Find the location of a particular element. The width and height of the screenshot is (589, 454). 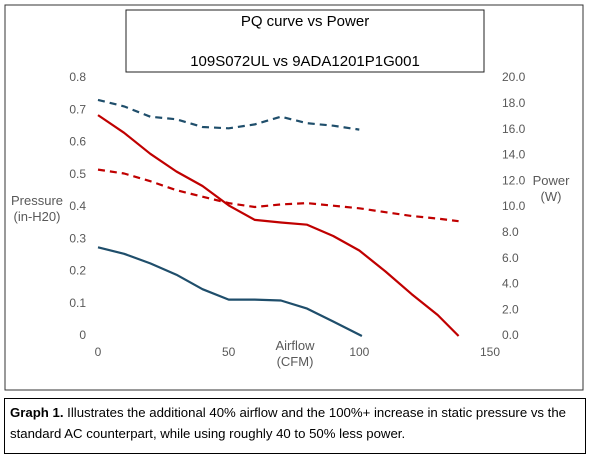

y2-tick-label: 2.0 is located at coordinates (510, 309).